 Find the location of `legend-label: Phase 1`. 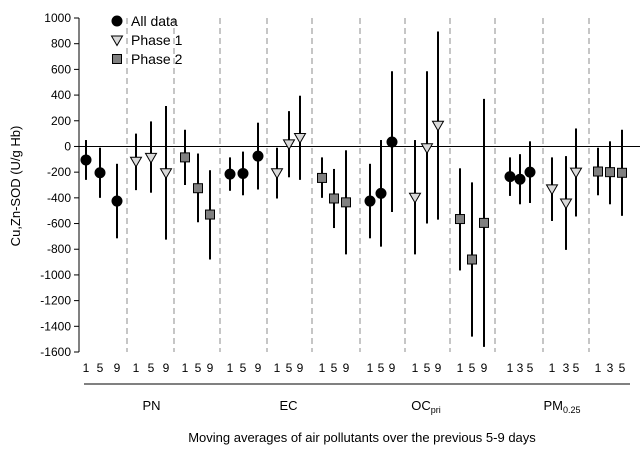

legend-label: Phase 1 is located at coordinates (157, 40).